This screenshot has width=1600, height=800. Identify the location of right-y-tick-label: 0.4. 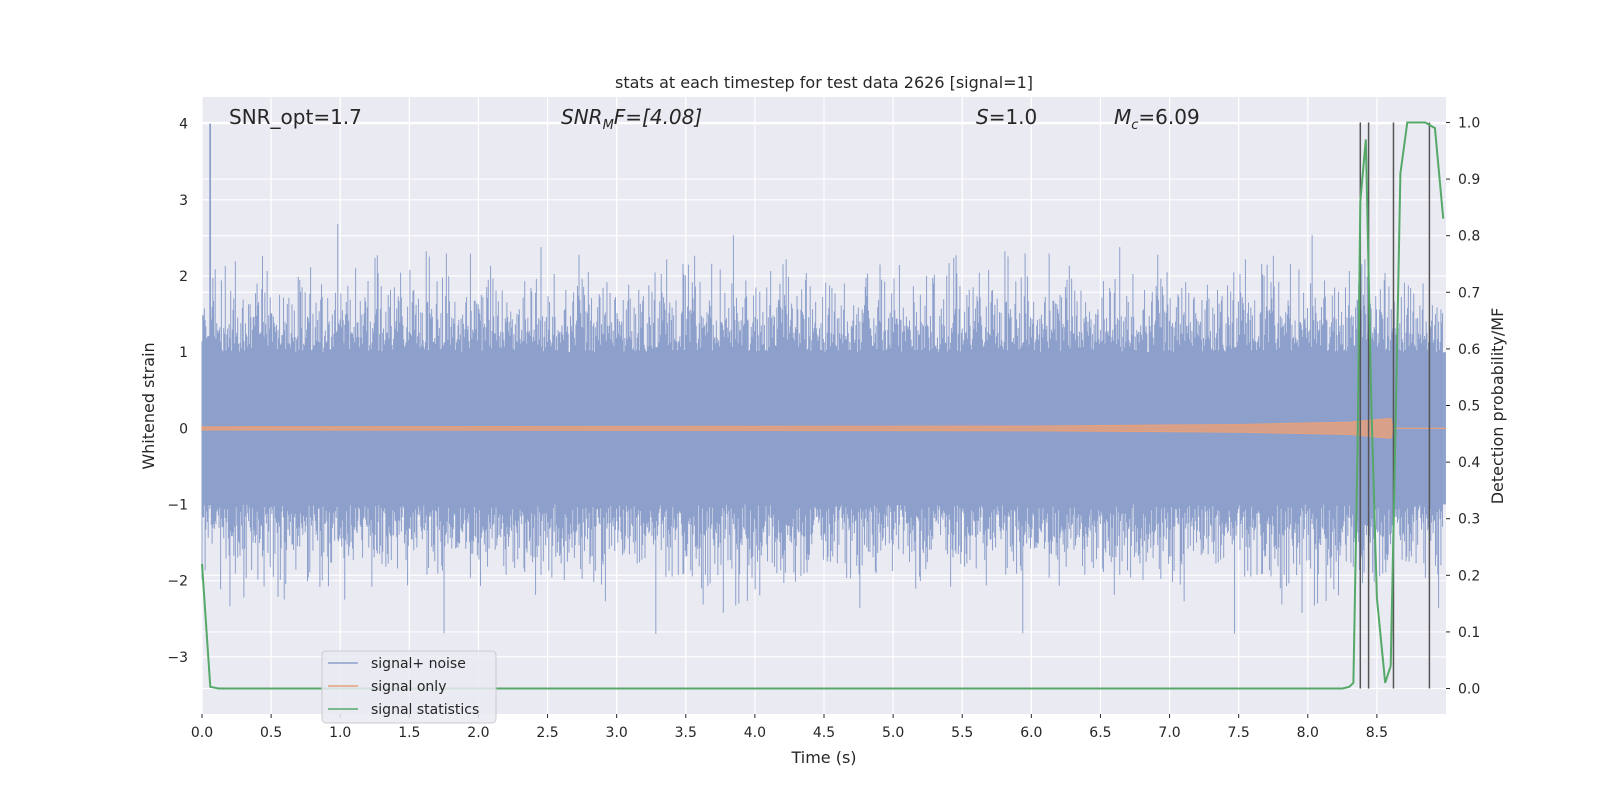
(1469, 463).